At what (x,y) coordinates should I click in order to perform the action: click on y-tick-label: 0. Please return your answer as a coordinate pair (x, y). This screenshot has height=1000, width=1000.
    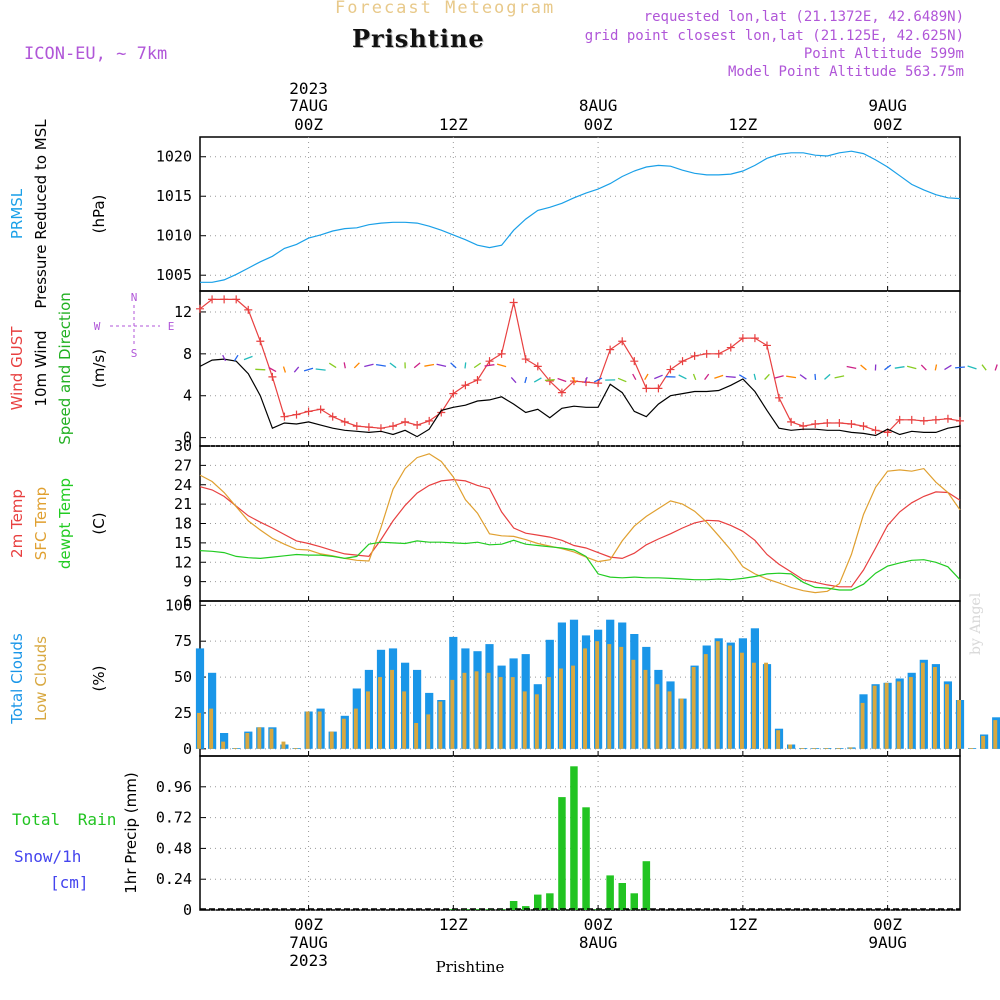
    Looking at the image, I should click on (187, 749).